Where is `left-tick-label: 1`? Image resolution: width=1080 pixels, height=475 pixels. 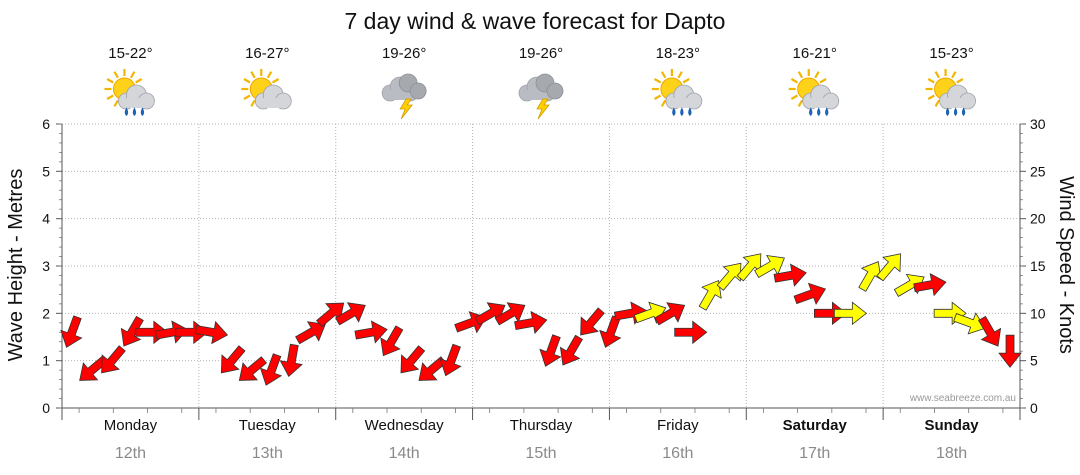
left-tick-label: 1 is located at coordinates (46, 361).